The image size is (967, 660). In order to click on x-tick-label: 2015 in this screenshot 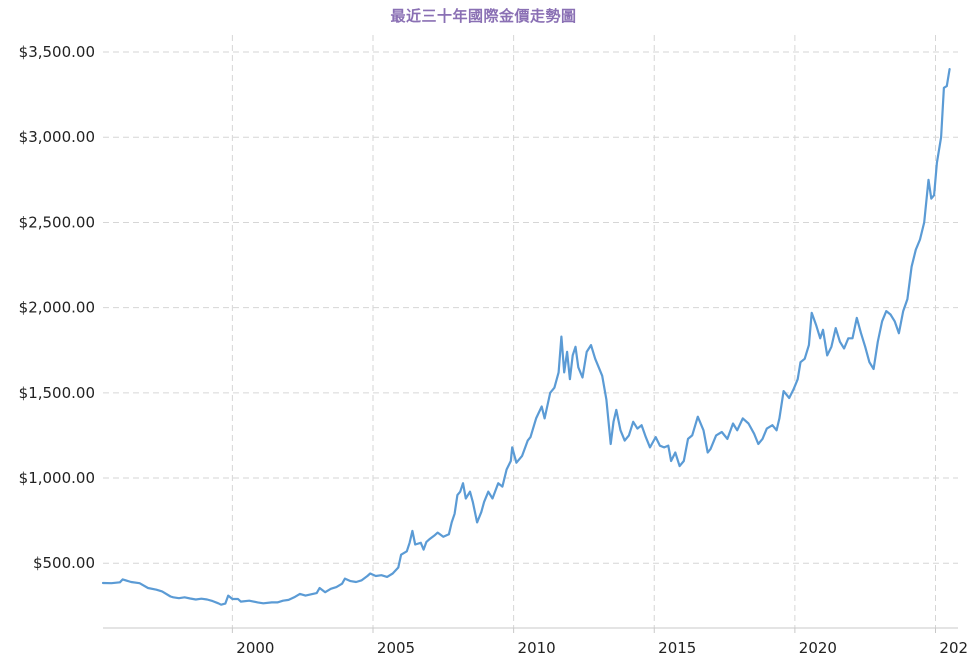, I will do `click(677, 648)`.